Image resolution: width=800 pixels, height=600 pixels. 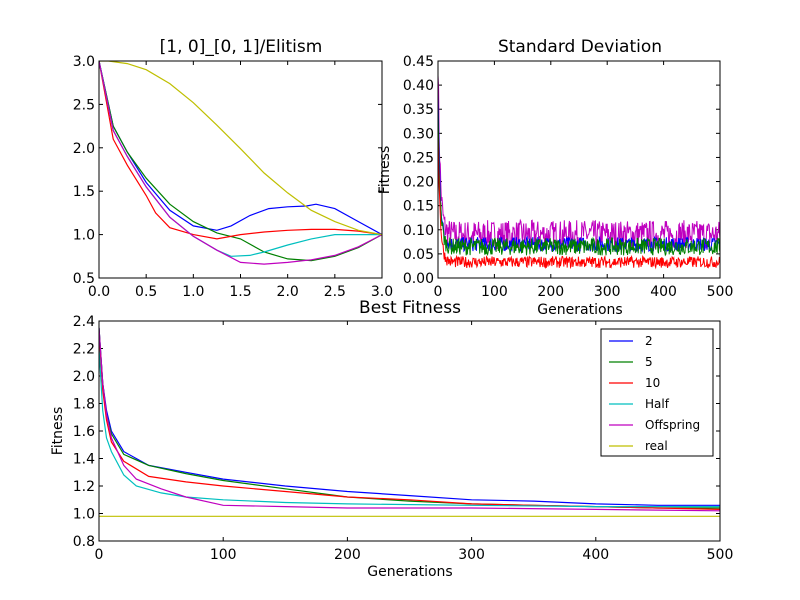 What do you see at coordinates (410, 308) in the screenshot?
I see `chart-title: Best Fitness` at bounding box center [410, 308].